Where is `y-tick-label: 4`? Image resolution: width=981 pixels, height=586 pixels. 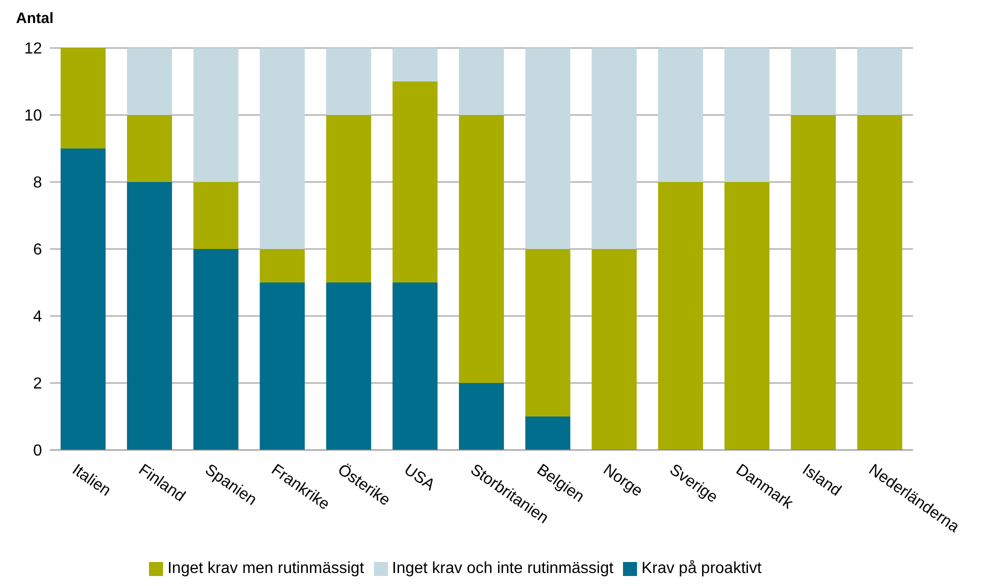
y-tick-label: 4 is located at coordinates (37, 317).